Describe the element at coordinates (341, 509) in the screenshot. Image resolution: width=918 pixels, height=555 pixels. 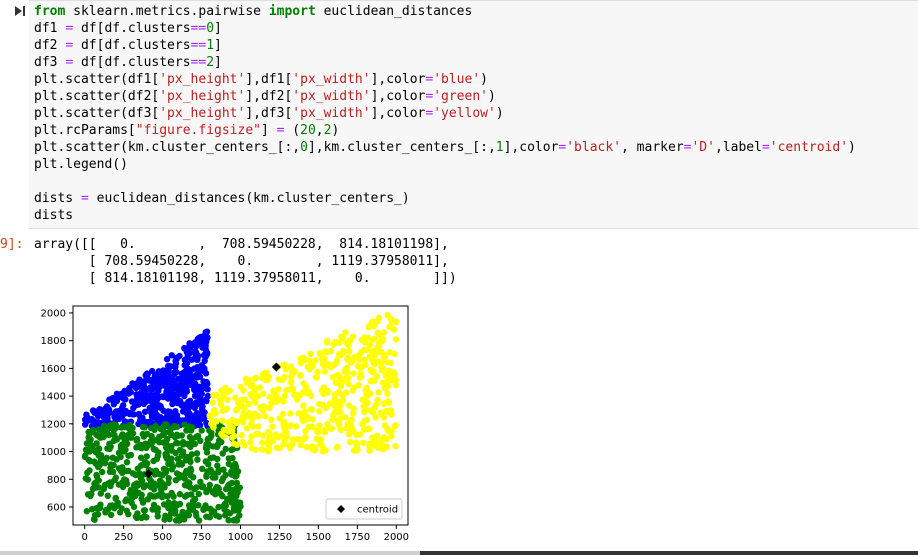
I see `legend-centroid-marker` at that location.